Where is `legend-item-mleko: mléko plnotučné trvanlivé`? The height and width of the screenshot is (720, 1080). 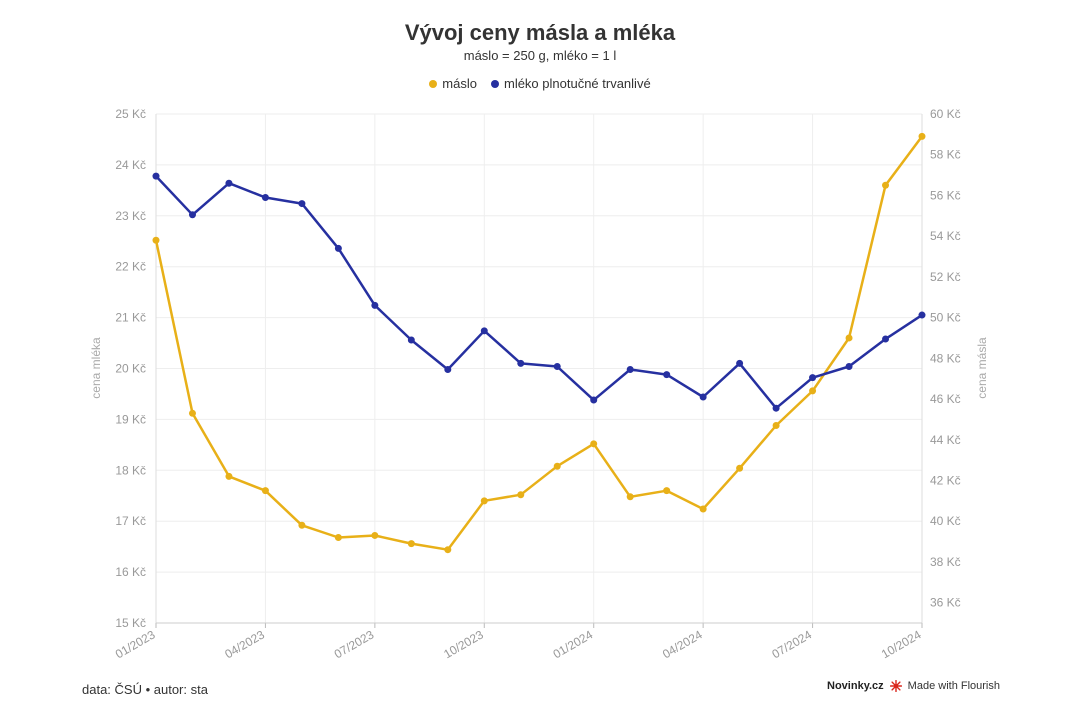
legend-item-mleko: mléko plnotučné trvanlivé is located at coordinates (570, 83).